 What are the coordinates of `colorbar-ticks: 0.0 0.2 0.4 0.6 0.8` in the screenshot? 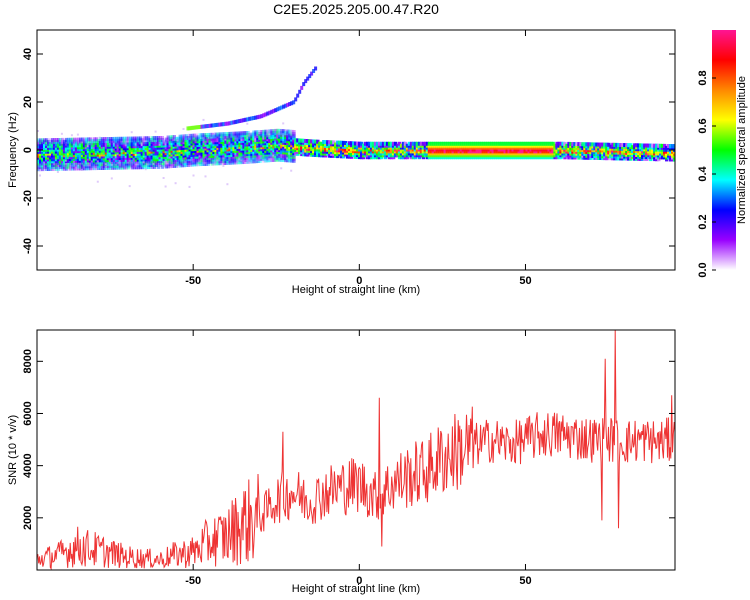 It's located at (706, 174).